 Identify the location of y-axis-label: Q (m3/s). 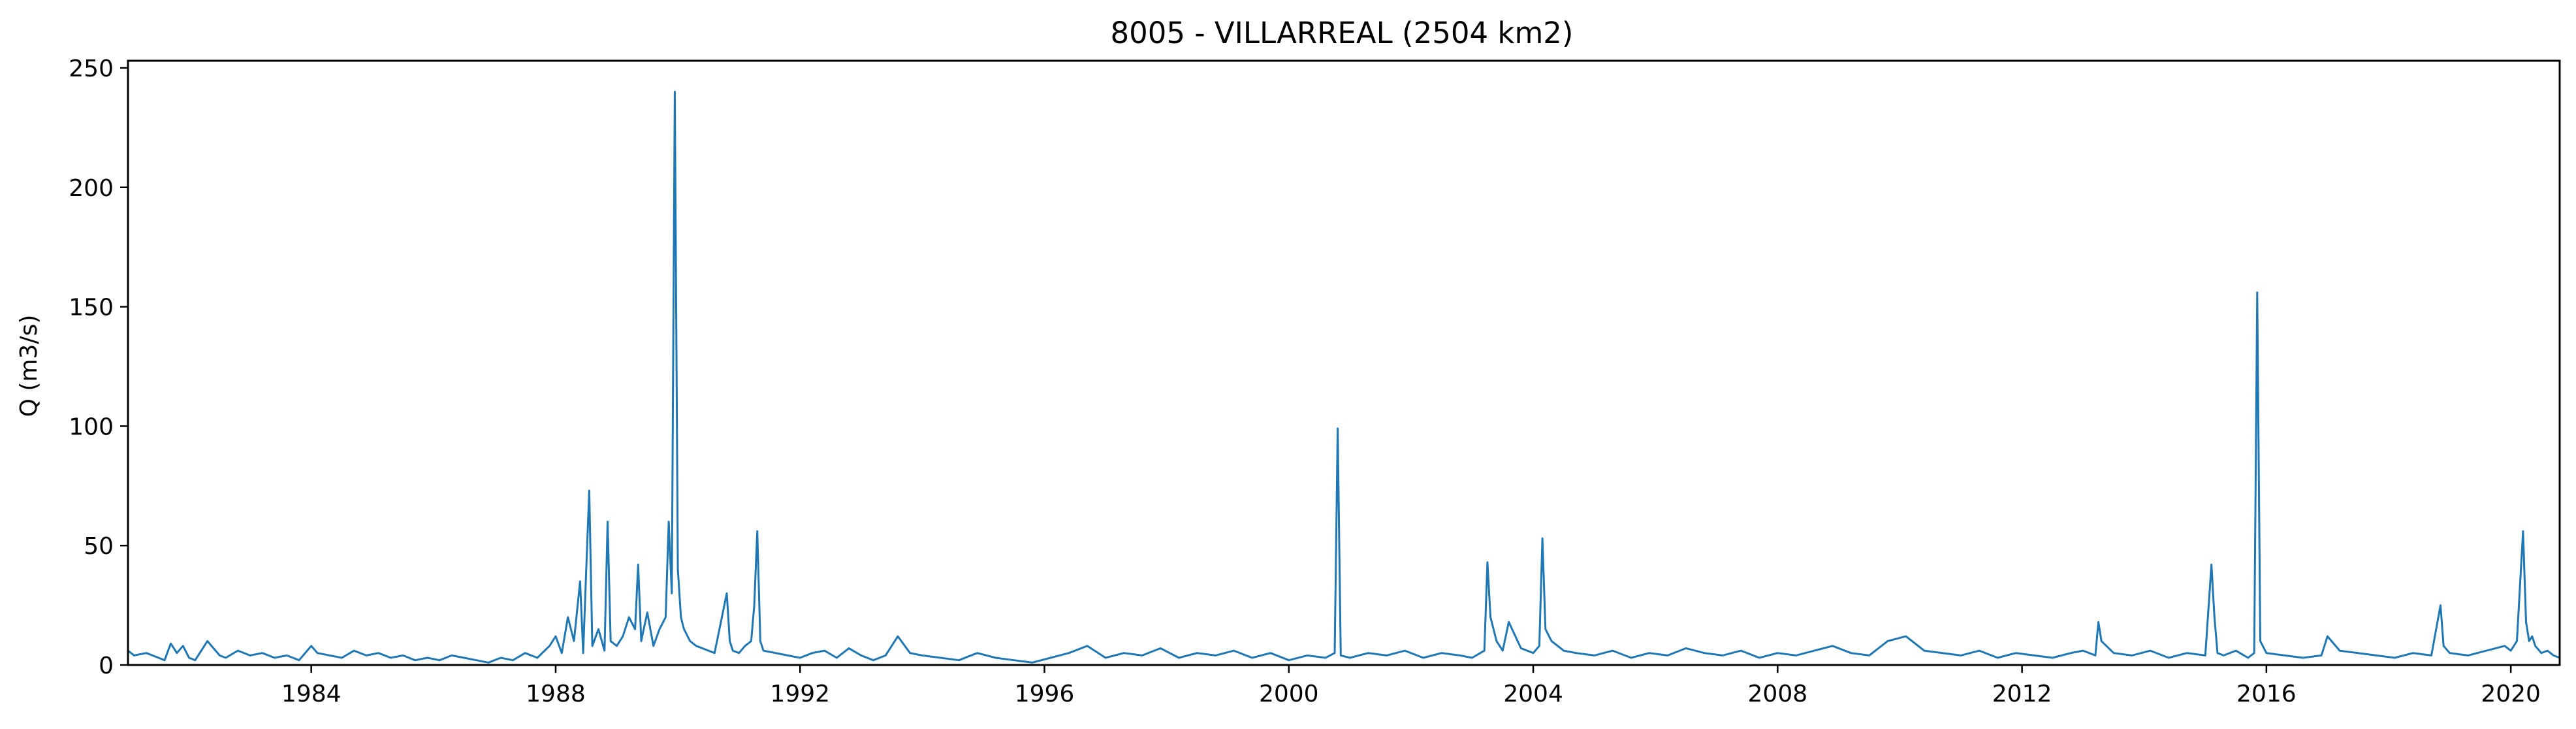
(29, 366).